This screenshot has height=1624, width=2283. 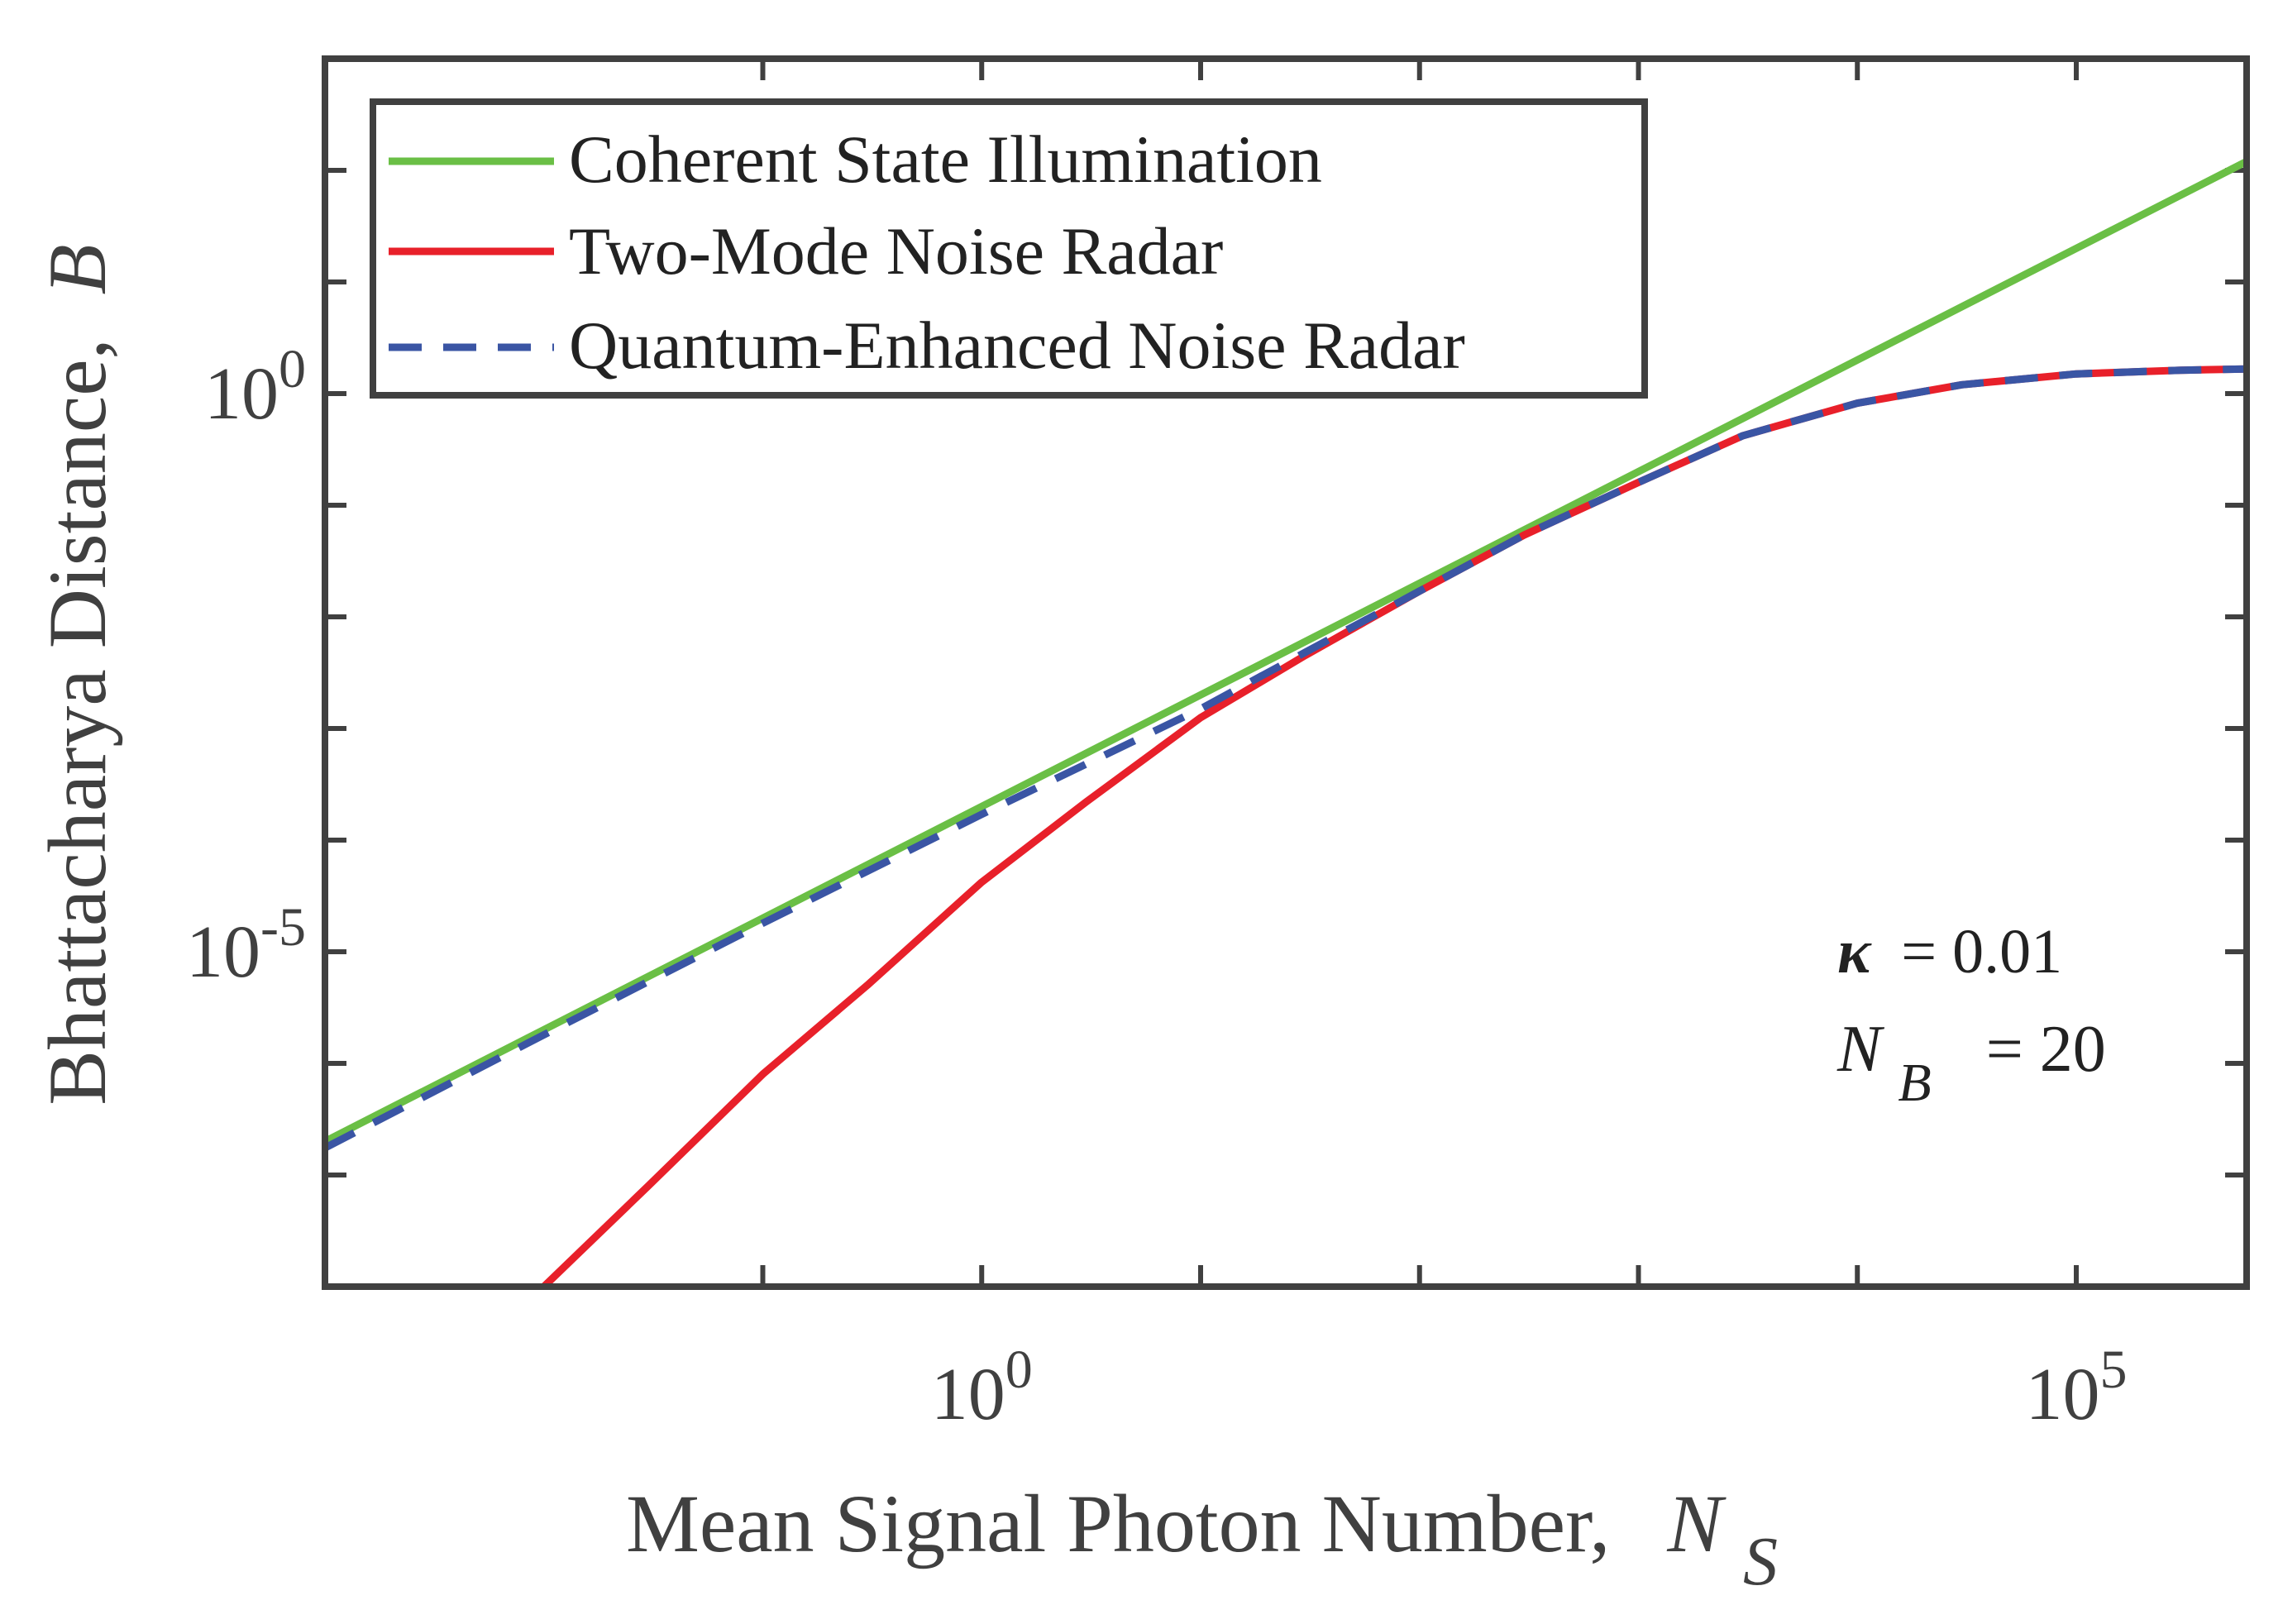 What do you see at coordinates (1971, 1064) in the screenshot?
I see `nb-annotation: N B = 20` at bounding box center [1971, 1064].